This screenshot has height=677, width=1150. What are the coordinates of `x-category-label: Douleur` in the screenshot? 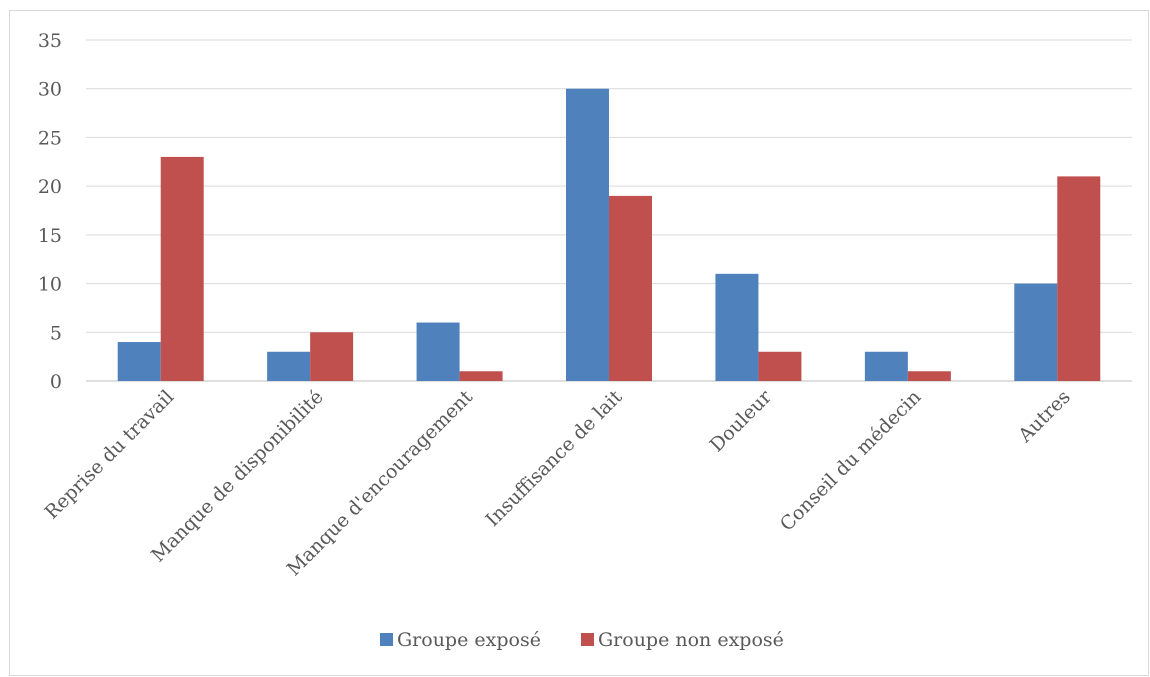 It's located at (741, 420).